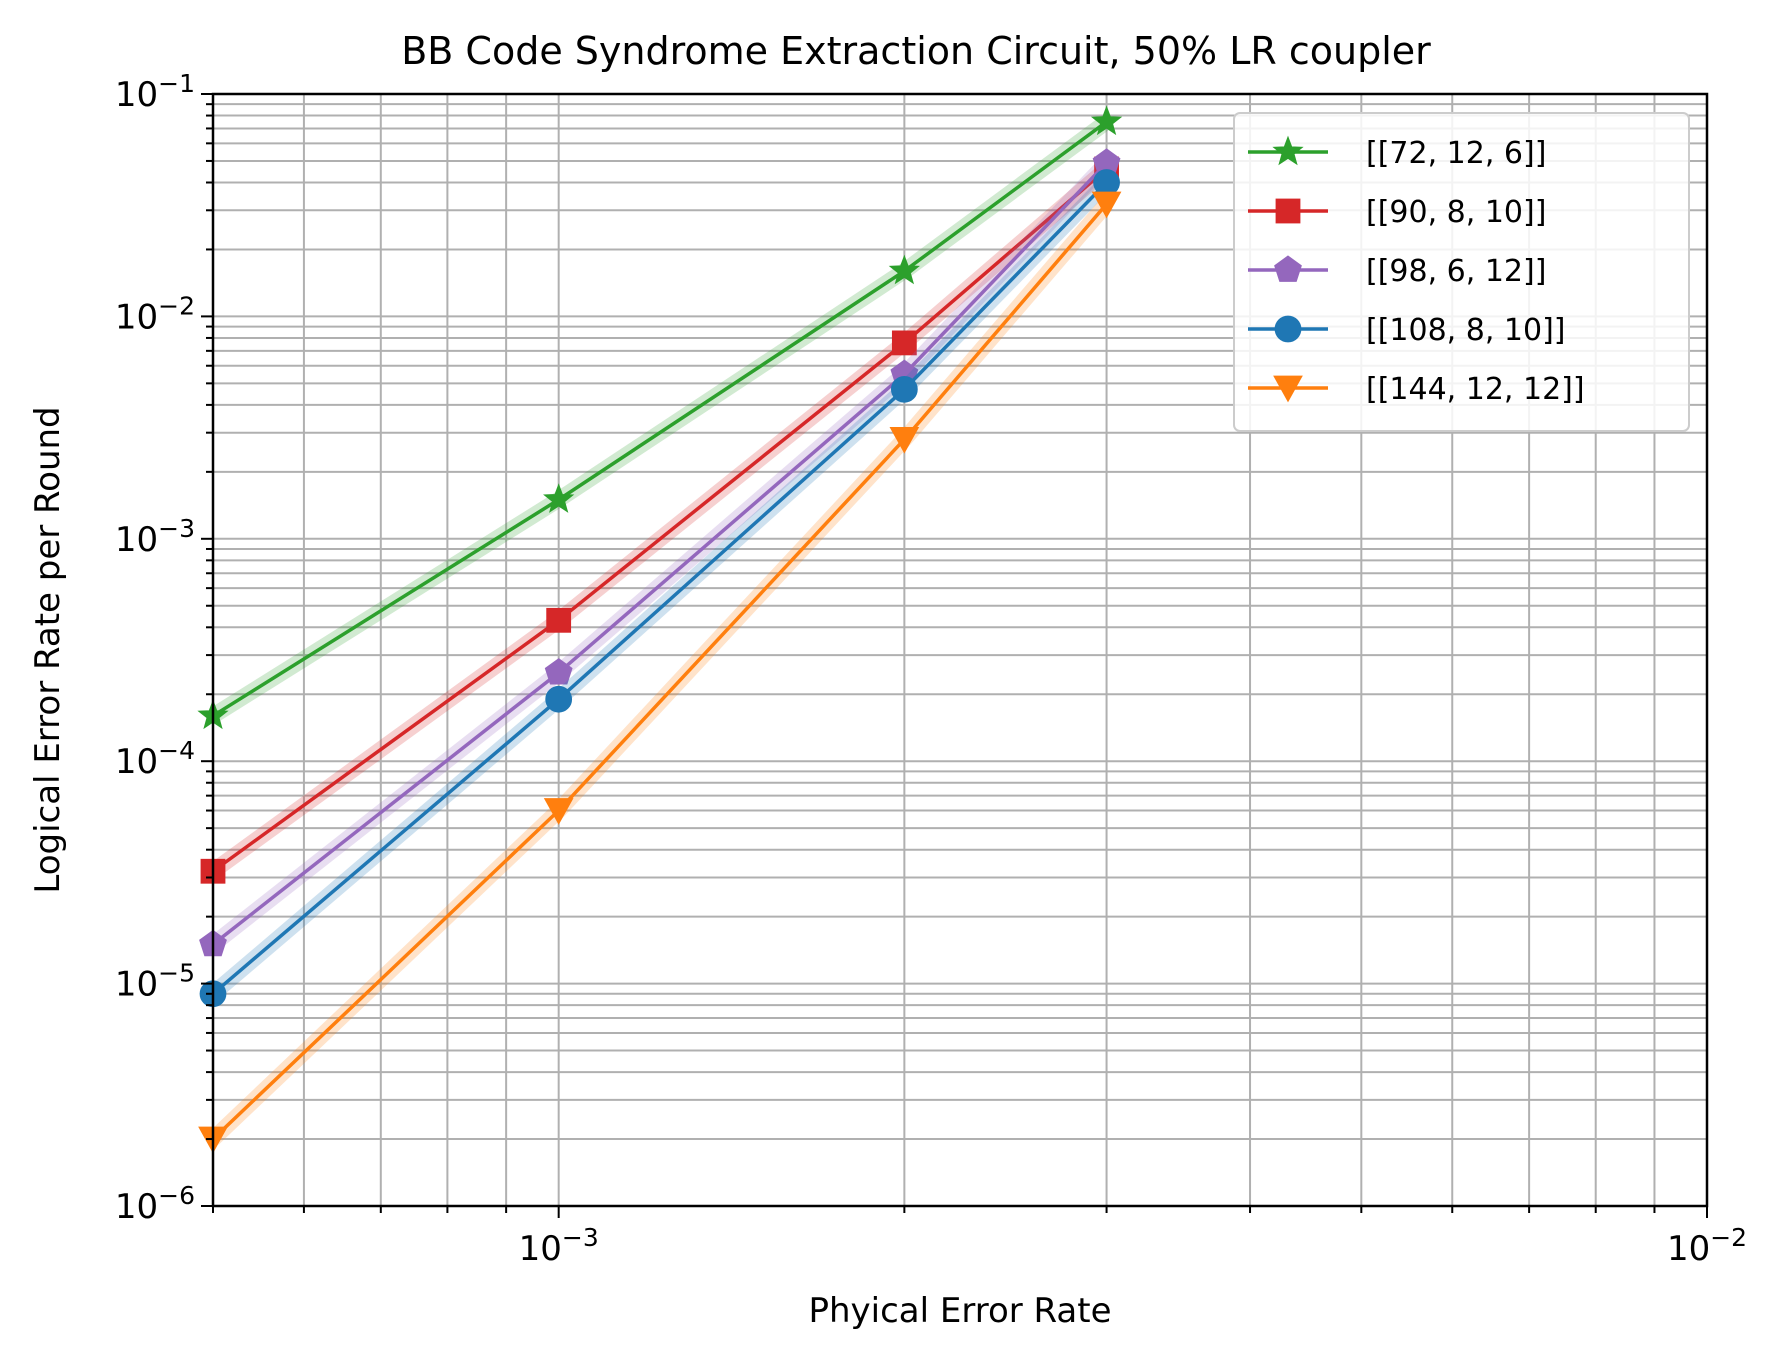 The height and width of the screenshot is (1358, 1781). I want to click on legend-box, so click(1461, 272).